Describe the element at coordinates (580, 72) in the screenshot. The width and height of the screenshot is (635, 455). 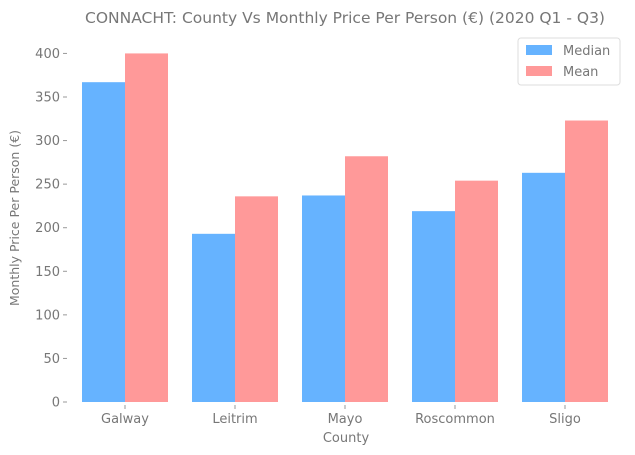
I see `legend-label-mean: Mean` at that location.